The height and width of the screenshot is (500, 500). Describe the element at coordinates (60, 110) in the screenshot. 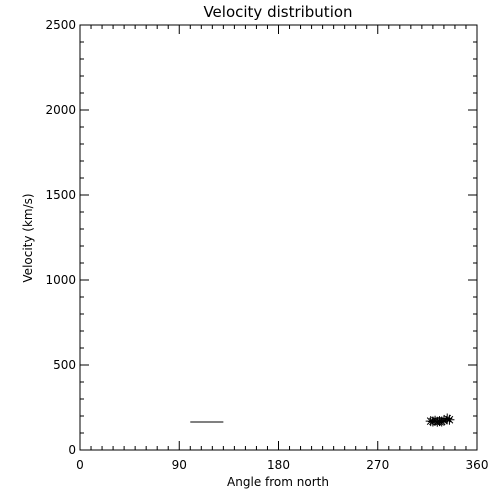

I see `y-tick-label: 2000` at that location.